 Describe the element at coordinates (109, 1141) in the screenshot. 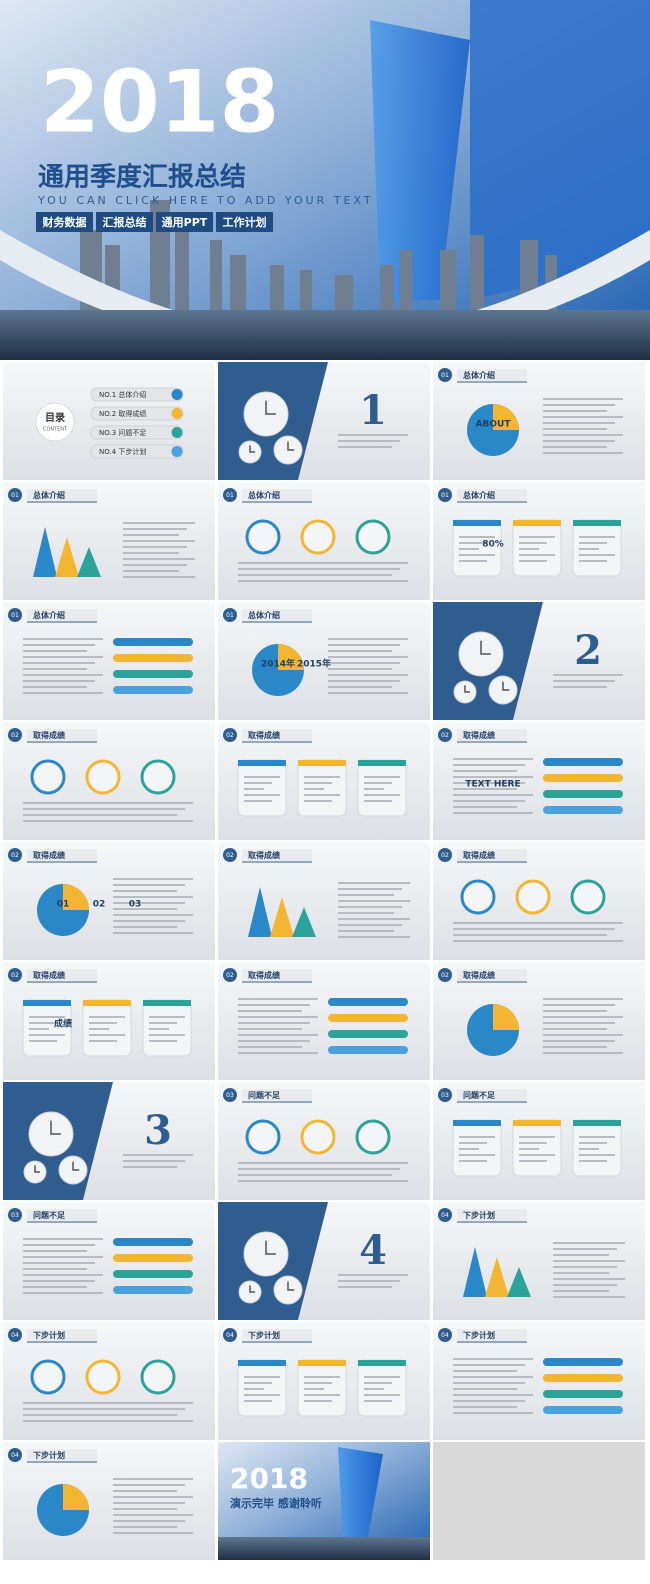

I see `slide: 3` at that location.